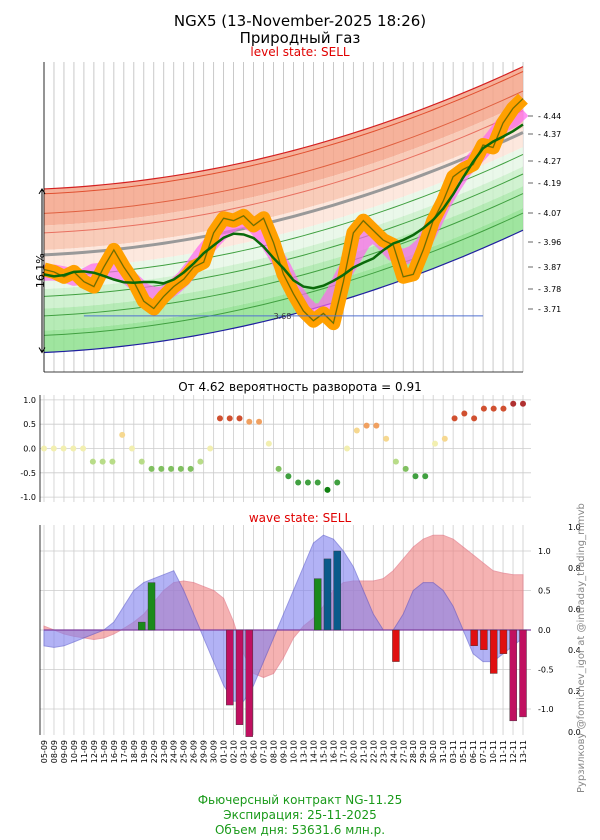 The height and width of the screenshot is (840, 600). Describe the element at coordinates (283, 316) in the screenshot. I see `support-label: 3.68` at that location.